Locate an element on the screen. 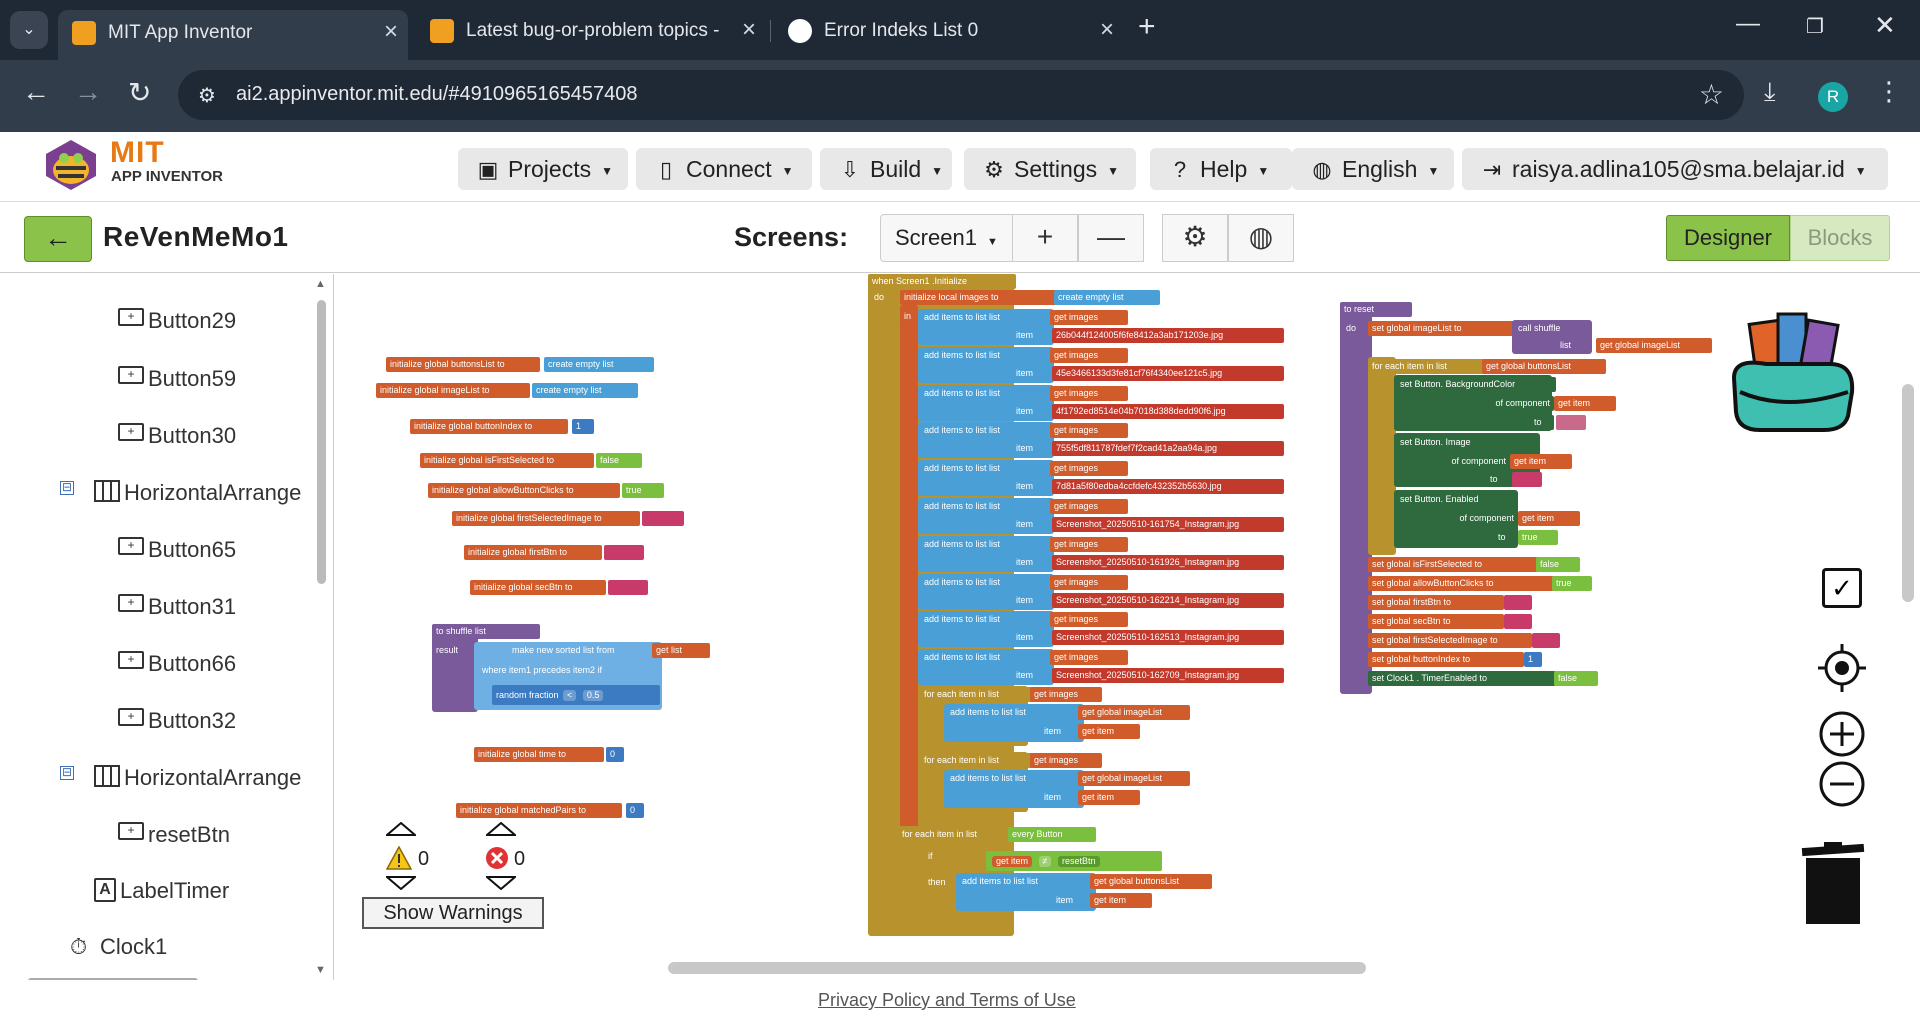 Image resolution: width=1920 pixels, height=1020 pixels. block-set-global-isfirstselected: set global isFirstSelected to is located at coordinates (1454, 564).